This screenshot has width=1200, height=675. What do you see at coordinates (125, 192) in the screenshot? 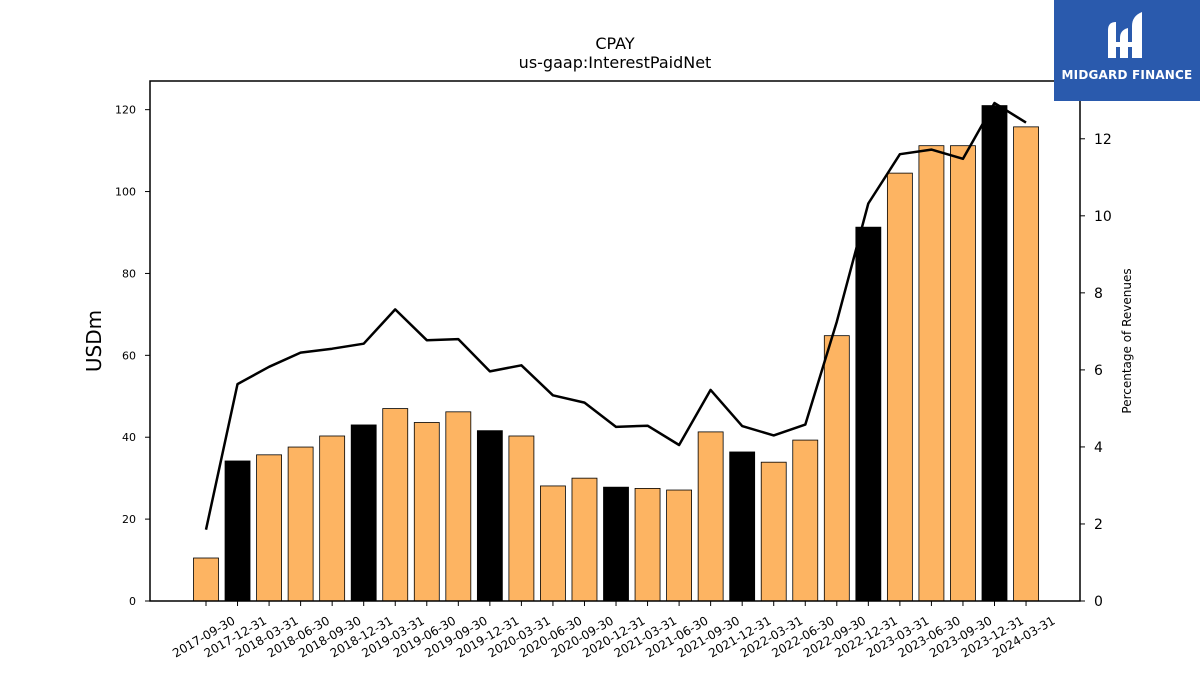
I see `y-tick-label: 100` at bounding box center [125, 192].